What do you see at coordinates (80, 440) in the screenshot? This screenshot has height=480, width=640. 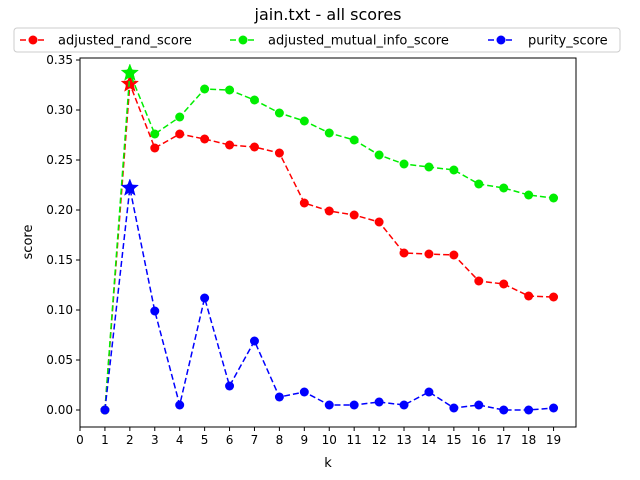 I see `x-tick-label: 0` at bounding box center [80, 440].